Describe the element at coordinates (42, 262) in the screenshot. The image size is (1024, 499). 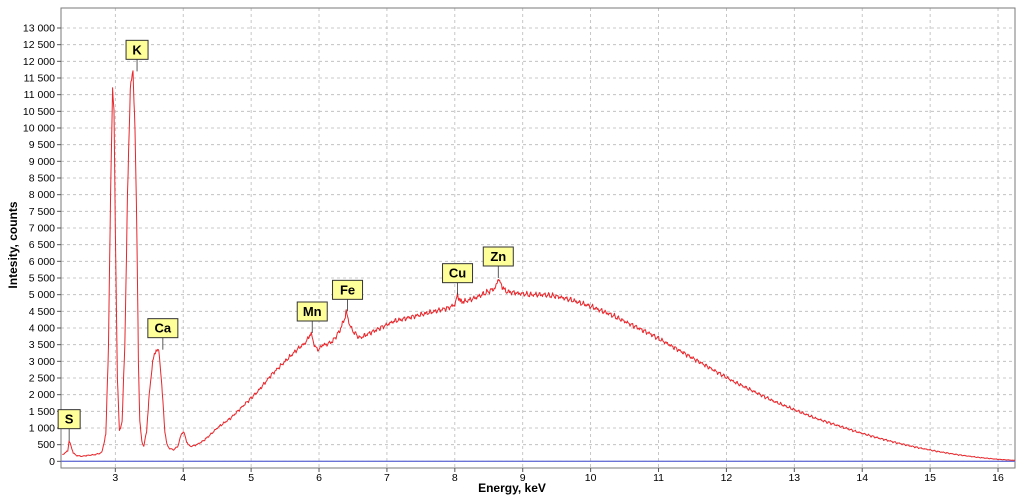
I see `y-tick-label: 6 000` at that location.